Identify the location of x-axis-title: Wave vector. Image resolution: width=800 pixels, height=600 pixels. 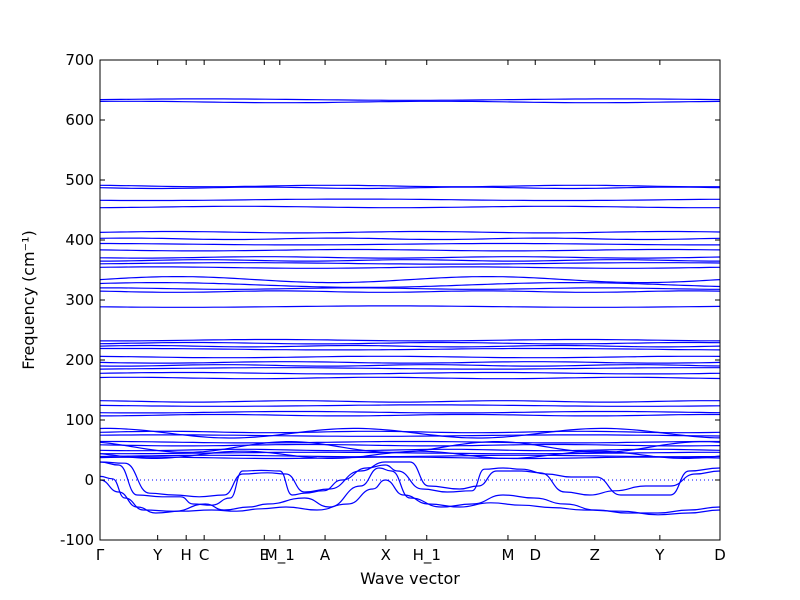
(410, 578).